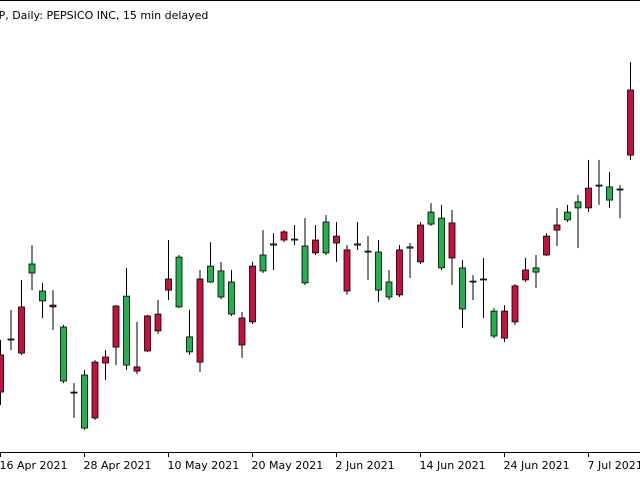 This screenshot has height=480, width=640. Describe the element at coordinates (34, 465) in the screenshot. I see `x-tick-label: 16 Apr 2021` at that location.